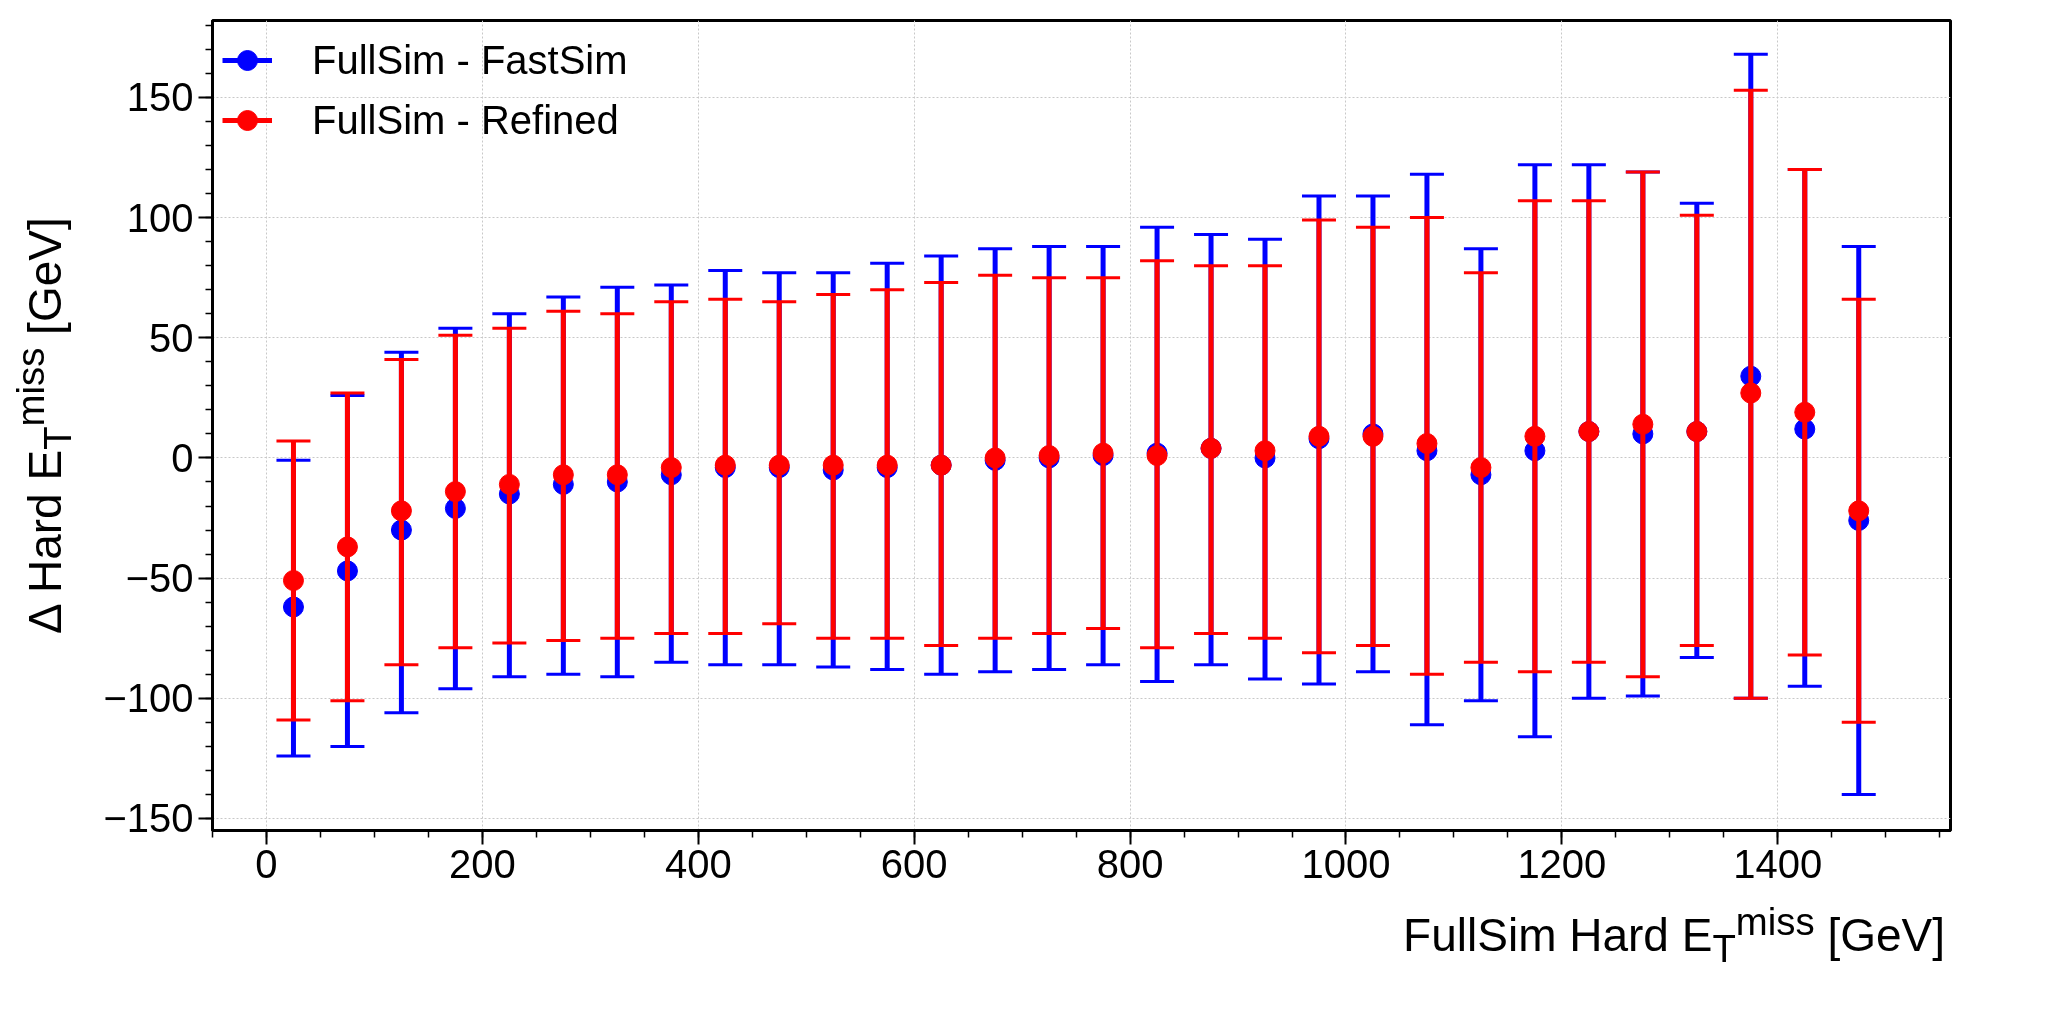 The height and width of the screenshot is (1033, 2049). I want to click on x-tick-label: 400, so click(698, 863).